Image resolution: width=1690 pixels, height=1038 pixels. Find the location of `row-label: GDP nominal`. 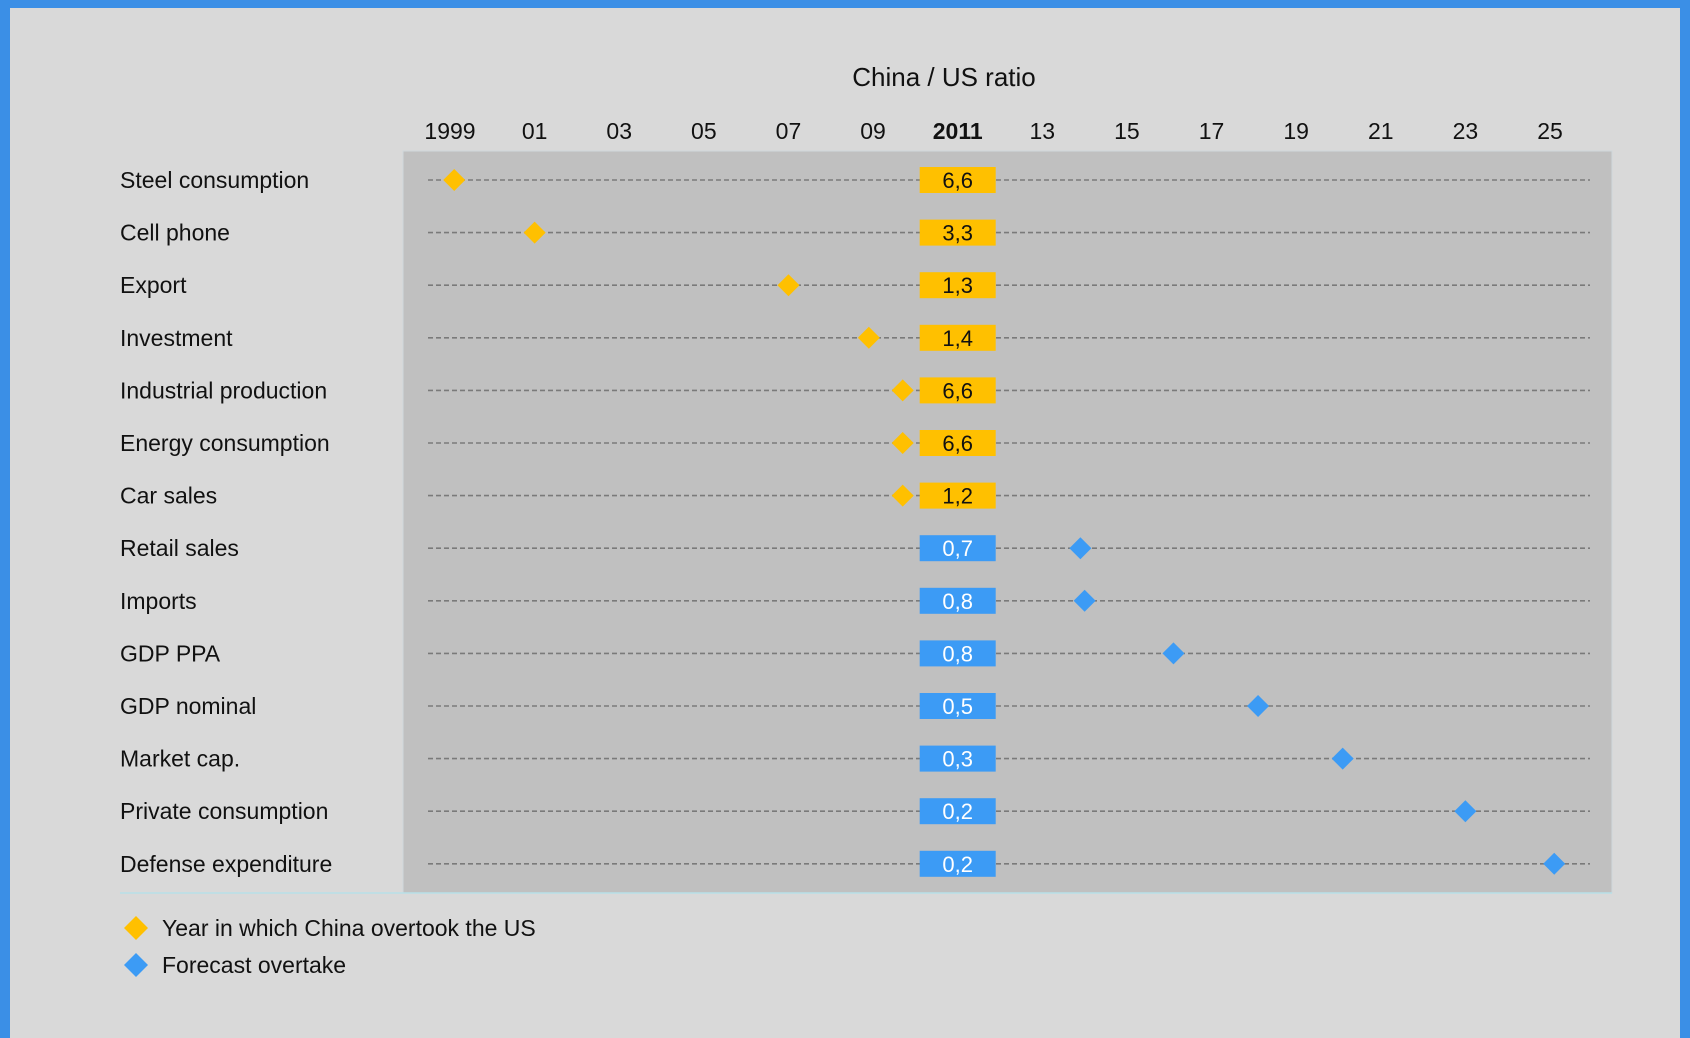

row-label: GDP nominal is located at coordinates (188, 706).